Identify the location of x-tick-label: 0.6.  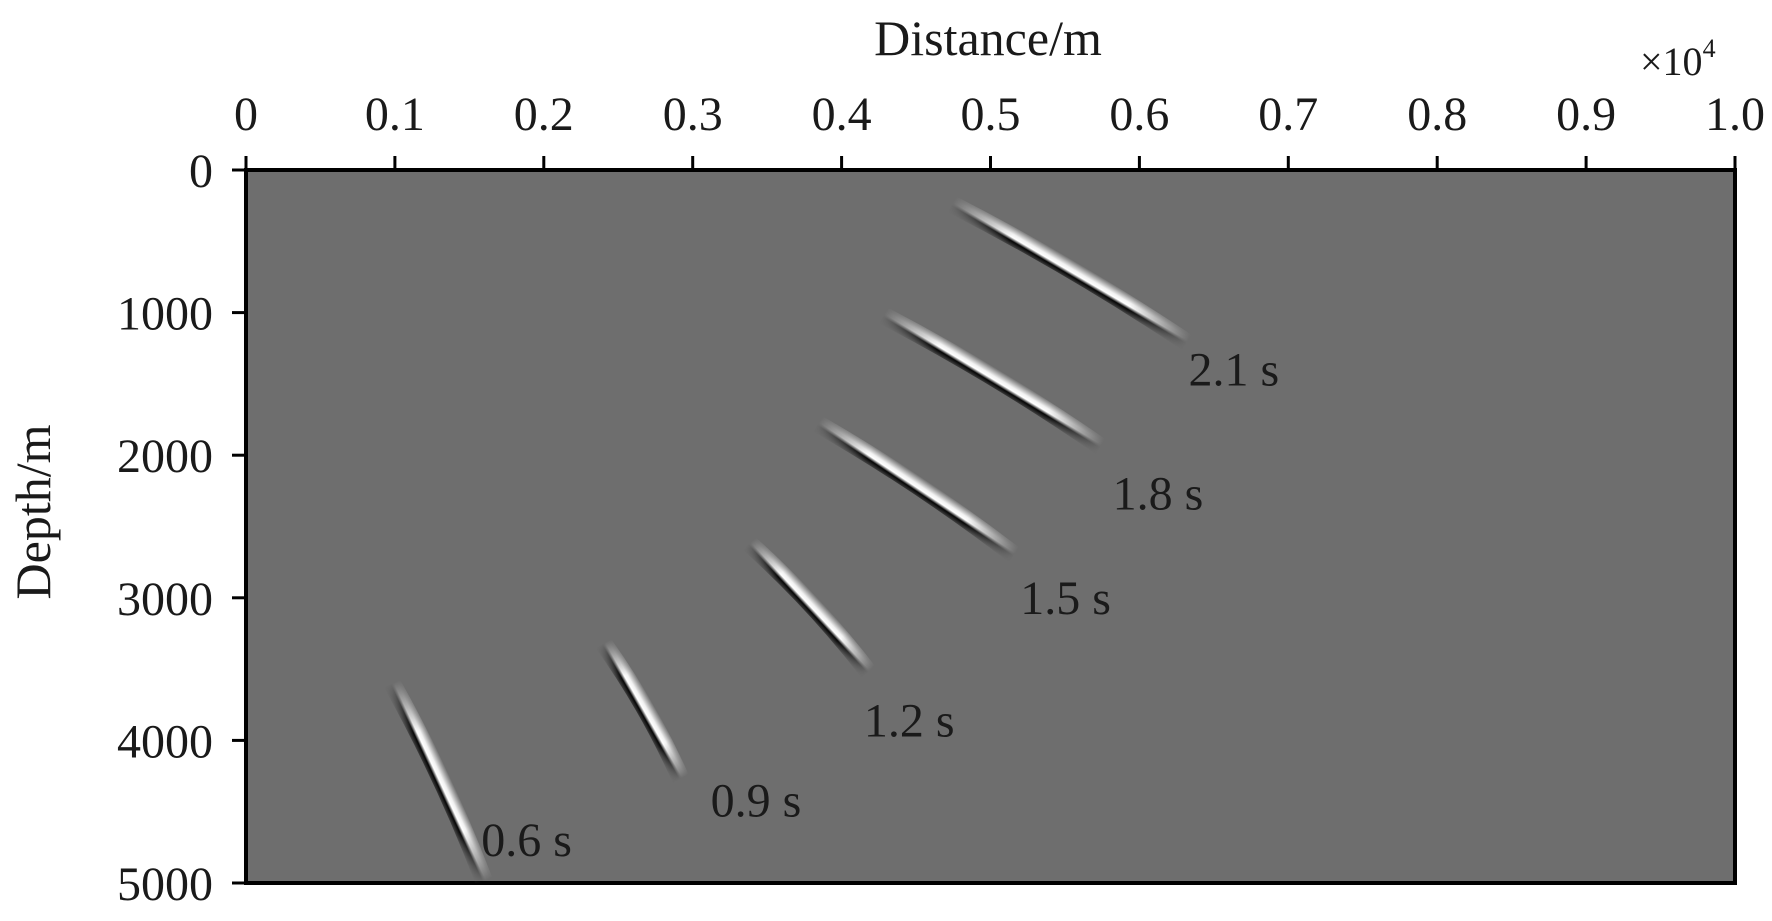
(1139, 114).